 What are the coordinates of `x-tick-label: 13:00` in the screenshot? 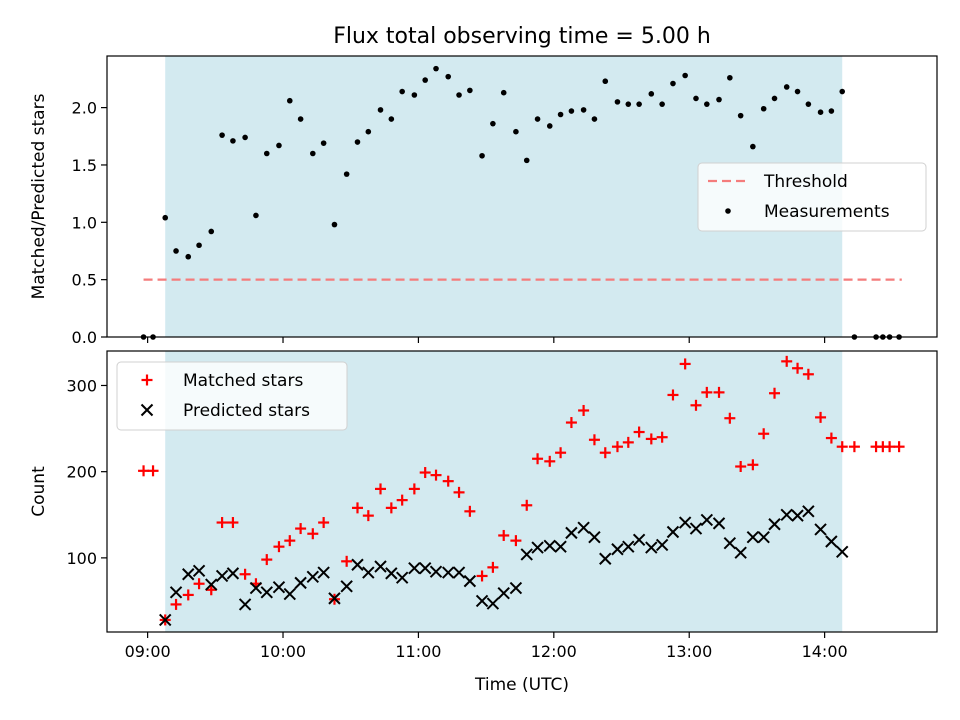 It's located at (689, 651).